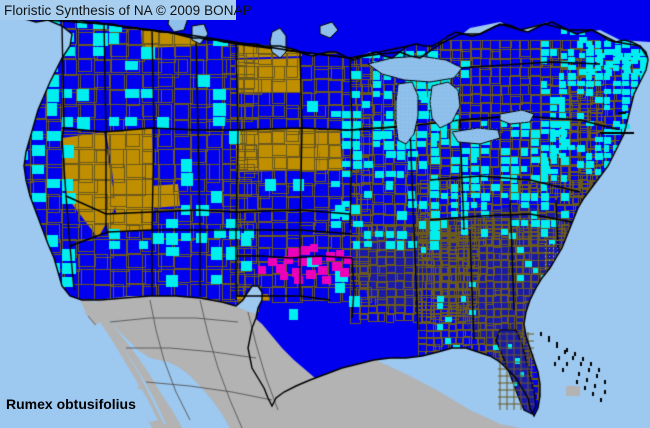 This screenshot has width=650, height=428. I want to click on copyright-text: Floristic Synthesis of NA © 2009 BONAP, so click(128, 10).